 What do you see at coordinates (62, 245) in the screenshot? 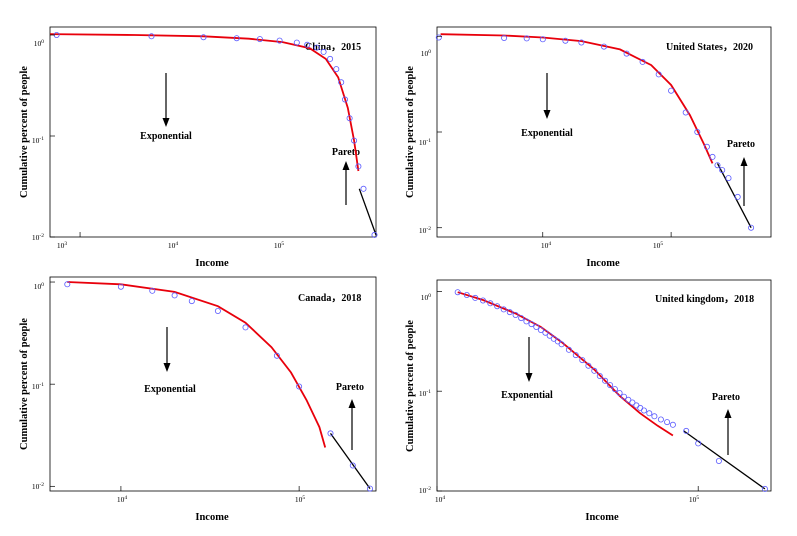
I see `x-tick-label: 10³` at bounding box center [62, 245].